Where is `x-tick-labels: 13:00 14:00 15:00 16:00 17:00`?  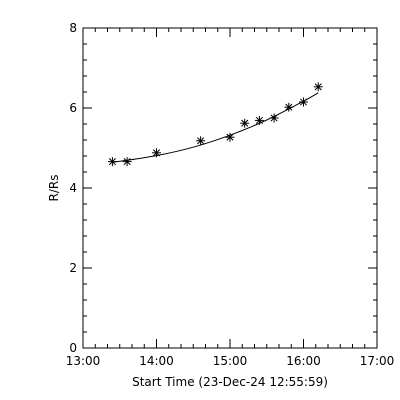 x-tick-labels: 13:00 14:00 15:00 16:00 17:00 is located at coordinates (230, 361).